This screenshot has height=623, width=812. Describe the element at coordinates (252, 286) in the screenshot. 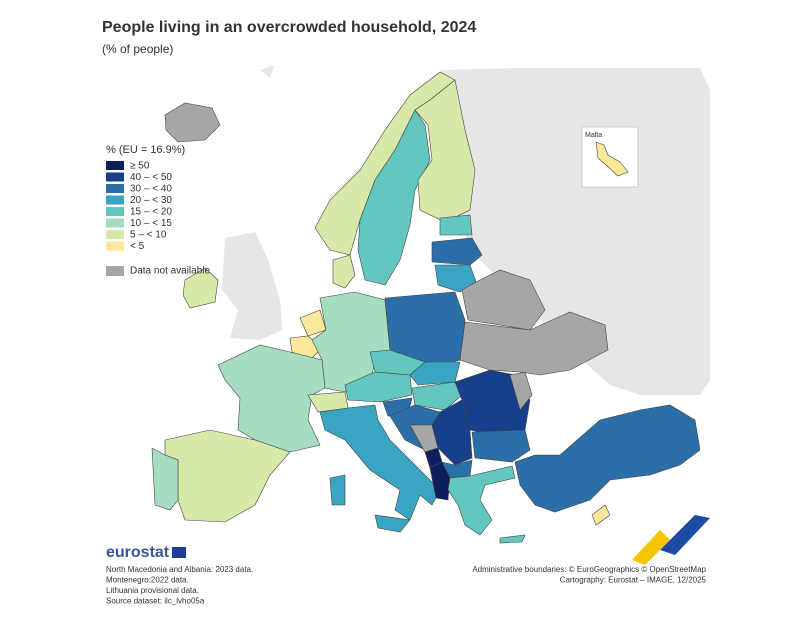

I see `united-kingdom` at that location.